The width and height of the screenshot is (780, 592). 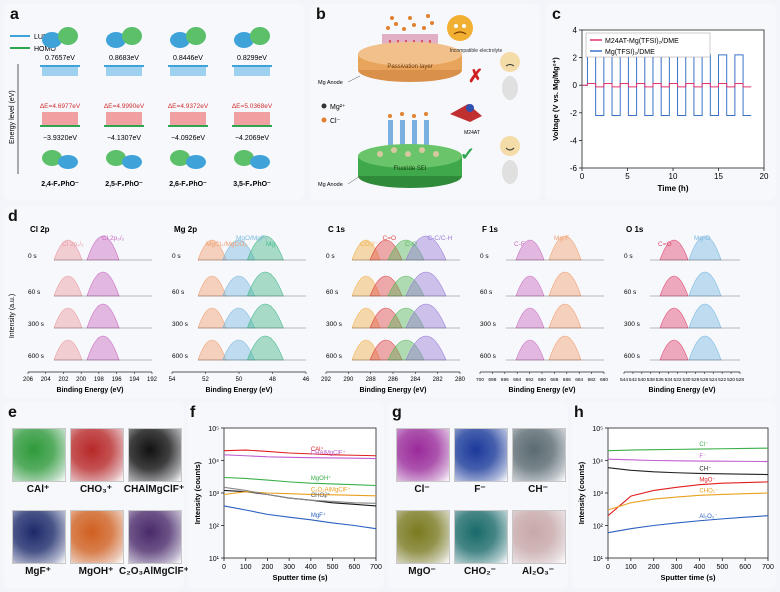 What do you see at coordinates (318, 515) in the screenshot?
I see `series-label: MgF⁺` at bounding box center [318, 515].